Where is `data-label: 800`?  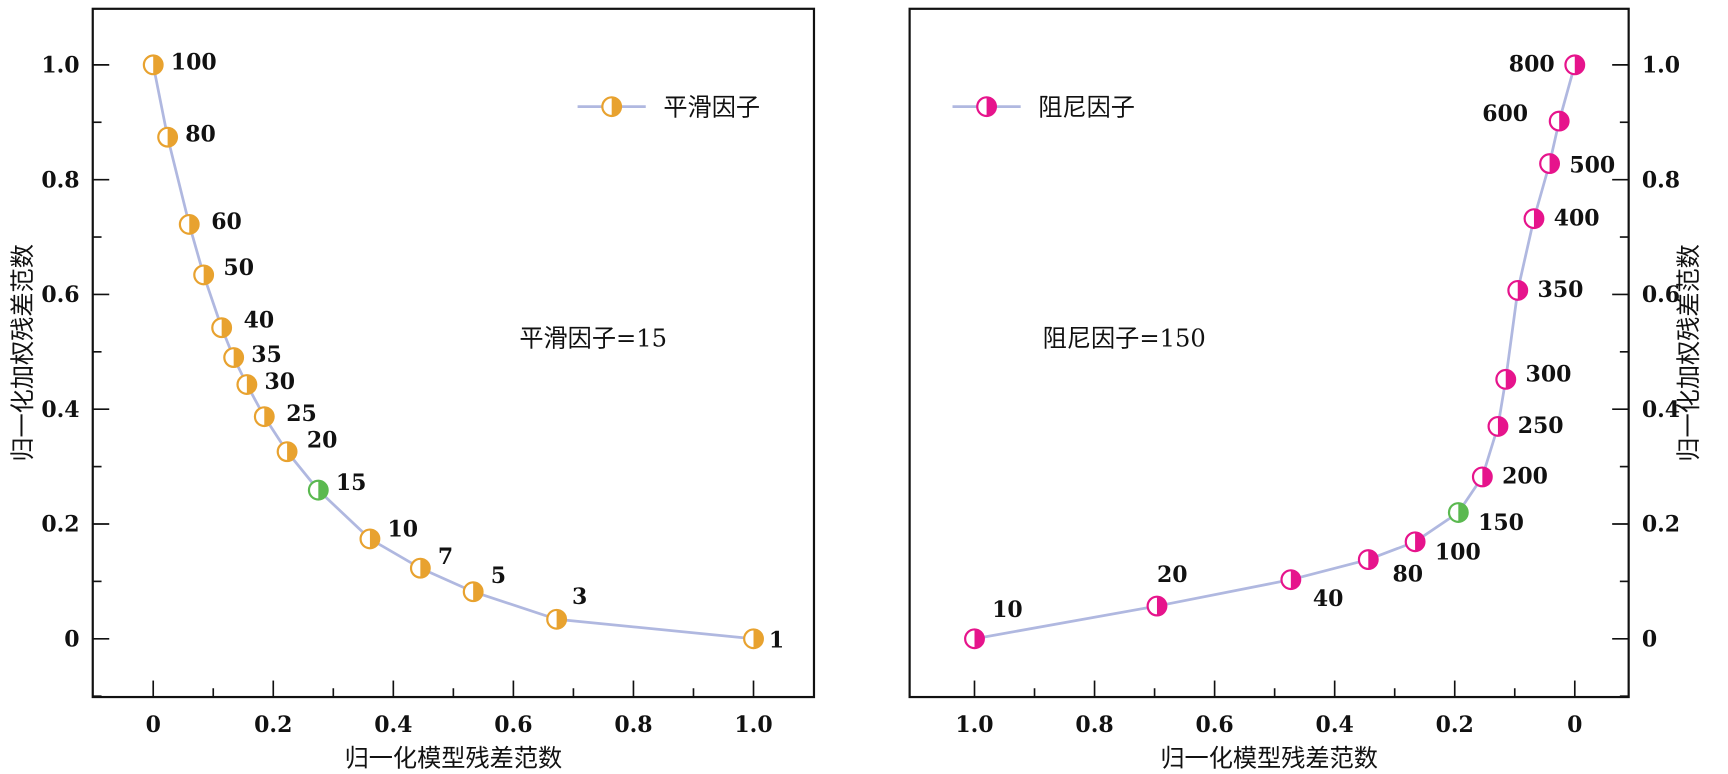
data-label: 800 is located at coordinates (1532, 64).